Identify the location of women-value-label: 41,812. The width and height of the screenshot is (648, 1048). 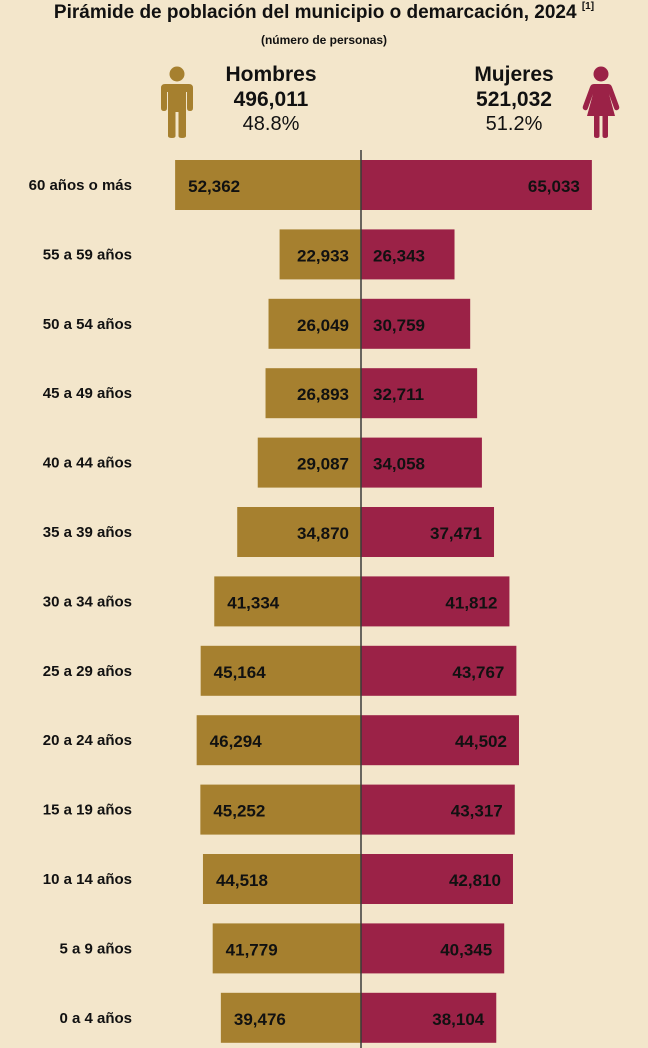
(471, 602).